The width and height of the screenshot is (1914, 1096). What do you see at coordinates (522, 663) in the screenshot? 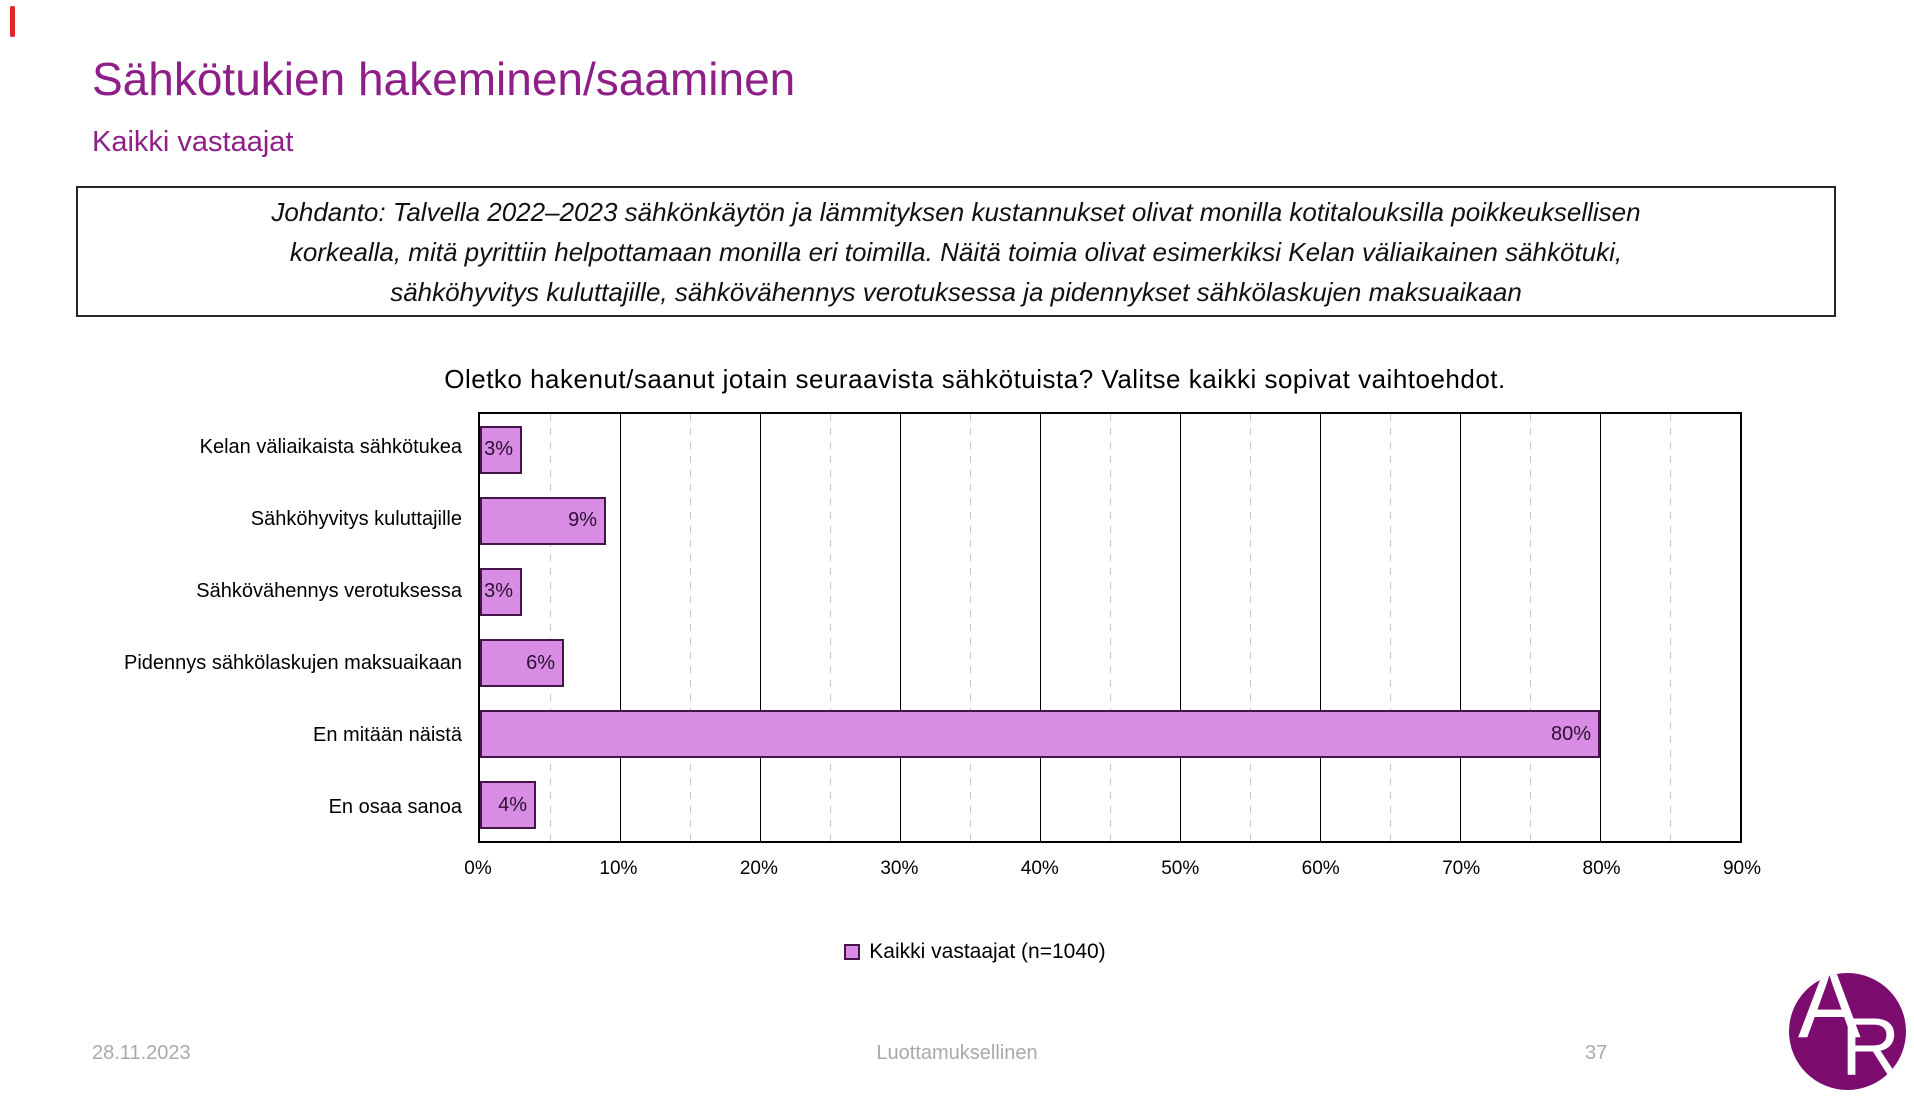
I see `bar: 6%` at bounding box center [522, 663].